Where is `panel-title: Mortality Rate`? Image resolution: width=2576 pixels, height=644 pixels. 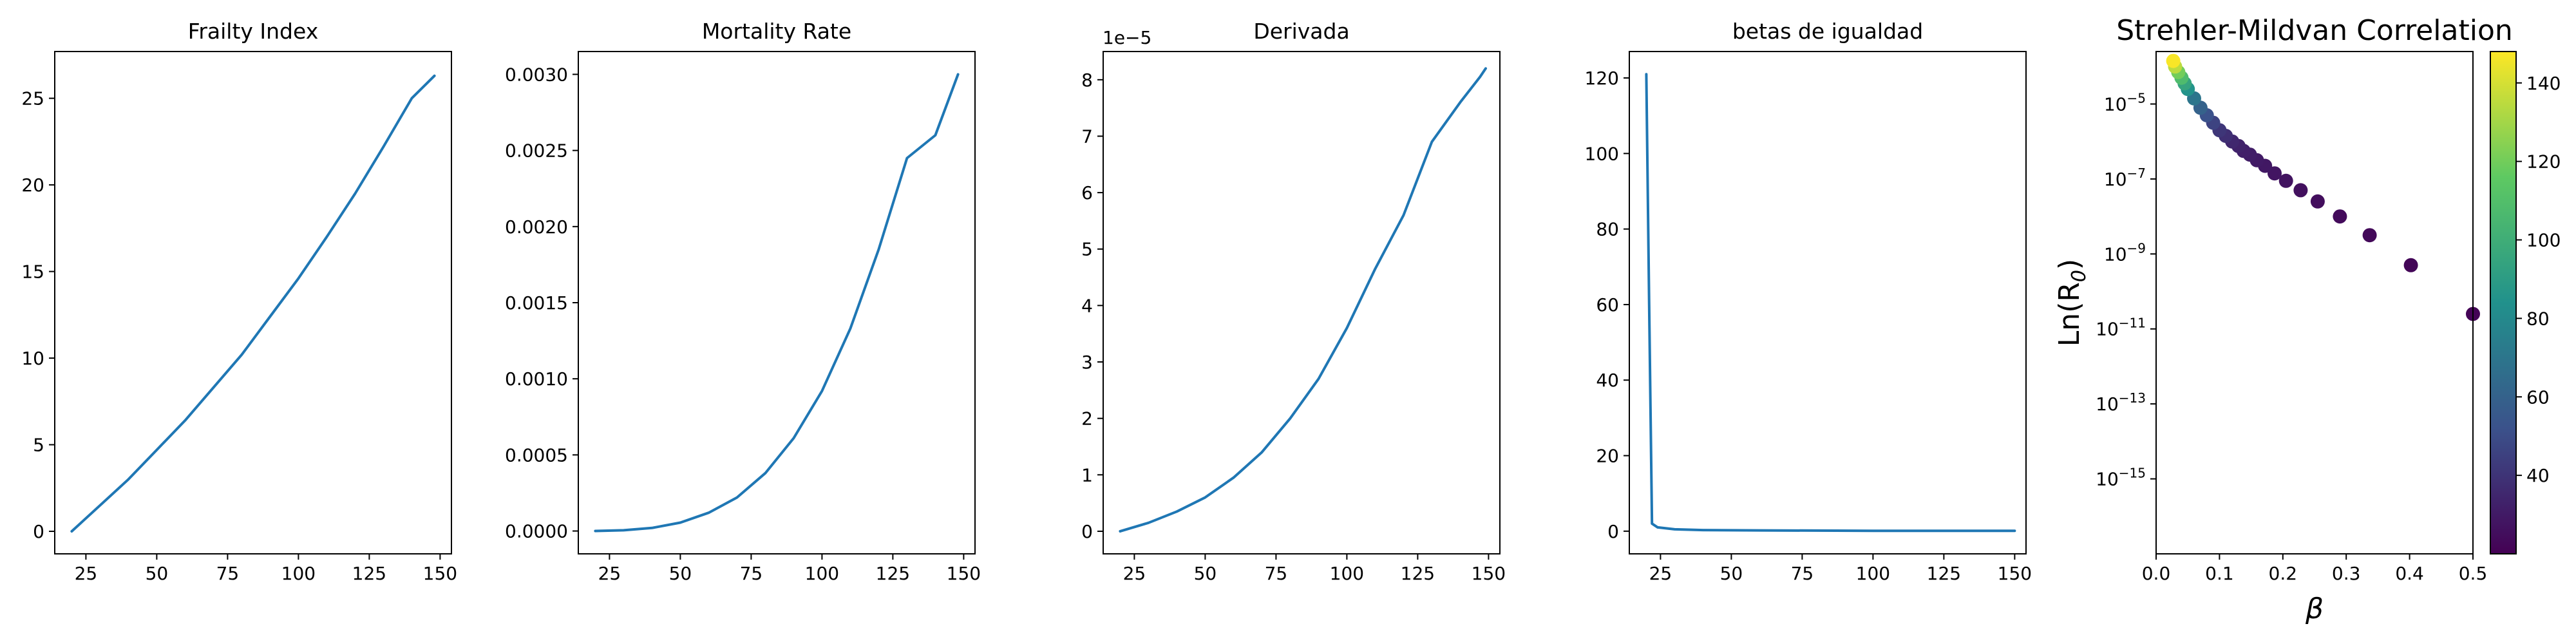 panel-title: Mortality Rate is located at coordinates (777, 32).